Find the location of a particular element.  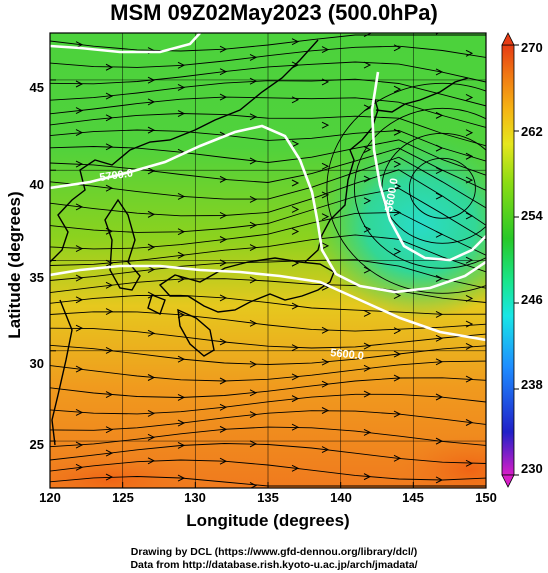

colorbar-tick-label: 246 is located at coordinates (532, 299).